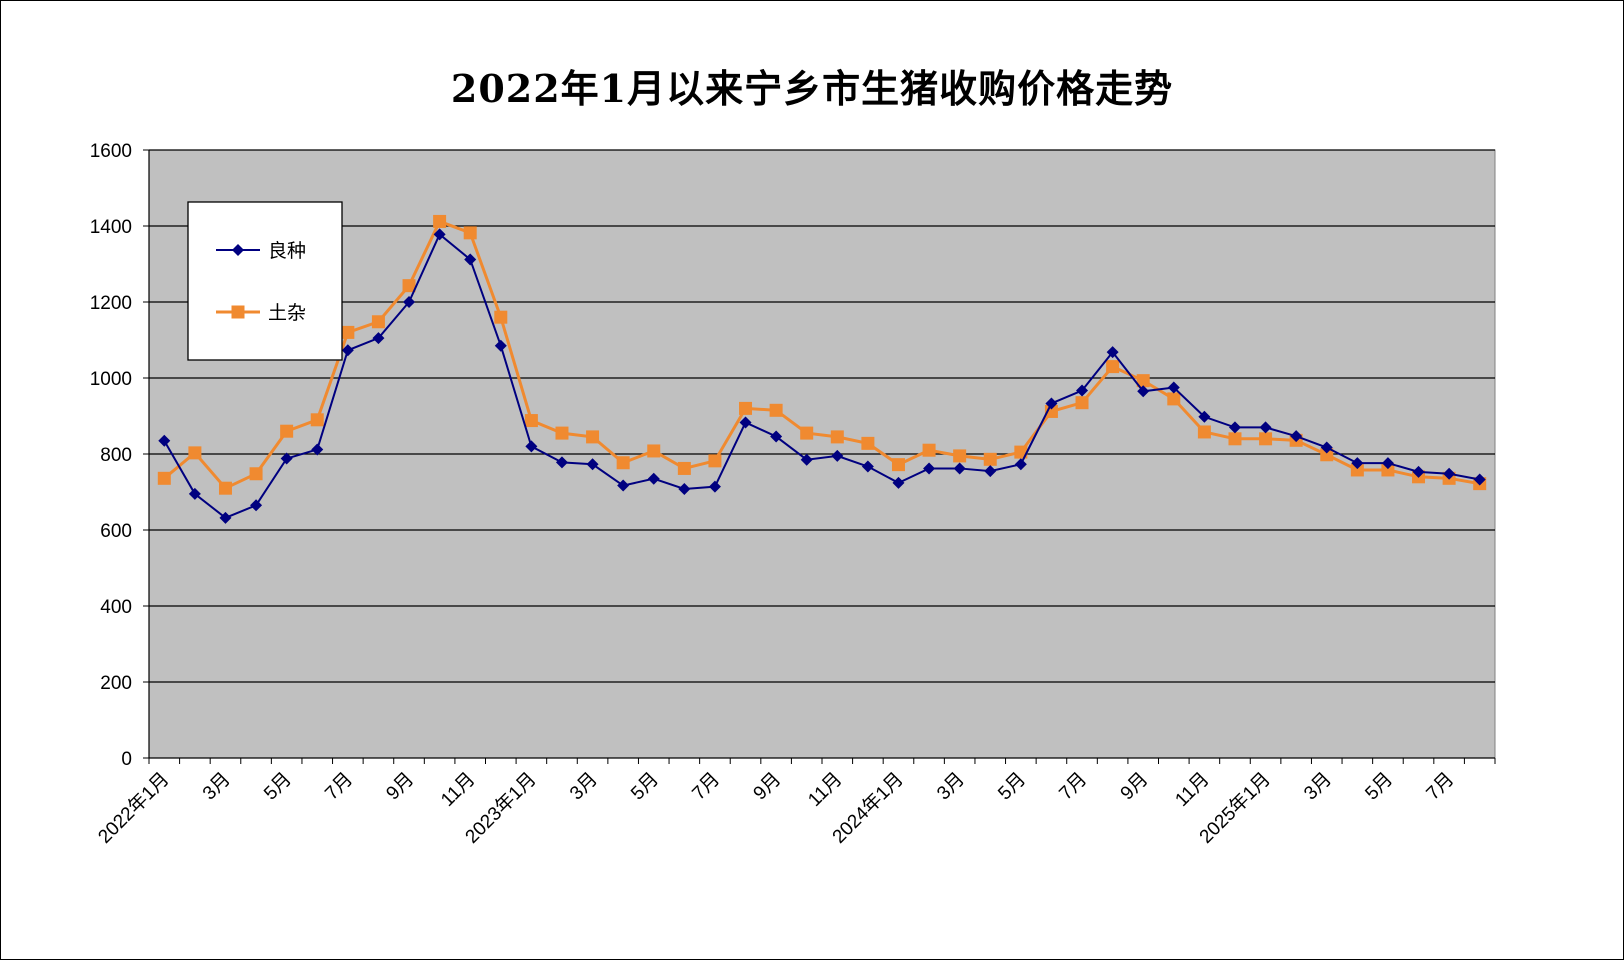  What do you see at coordinates (116, 683) in the screenshot?
I see `y-tick-label: 200` at bounding box center [116, 683].